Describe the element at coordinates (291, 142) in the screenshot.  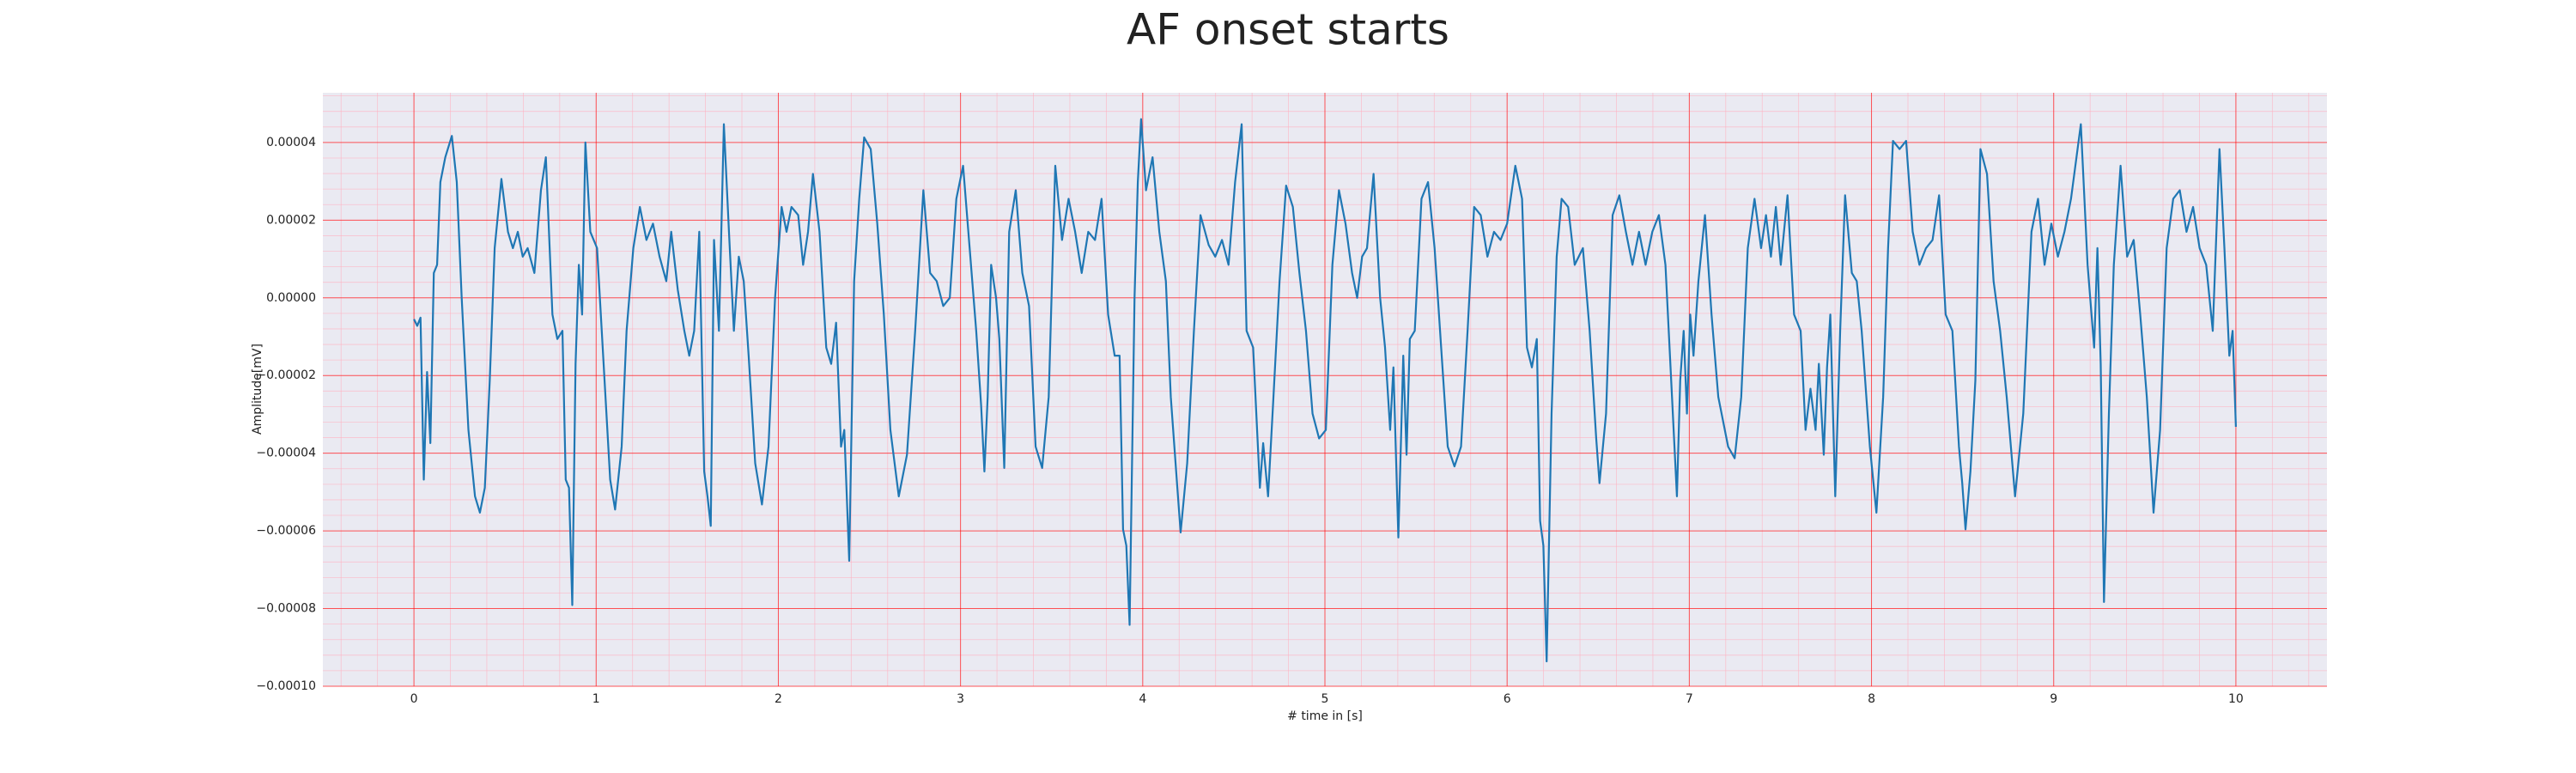
I see `y-tick-label: 0.00004` at that location.